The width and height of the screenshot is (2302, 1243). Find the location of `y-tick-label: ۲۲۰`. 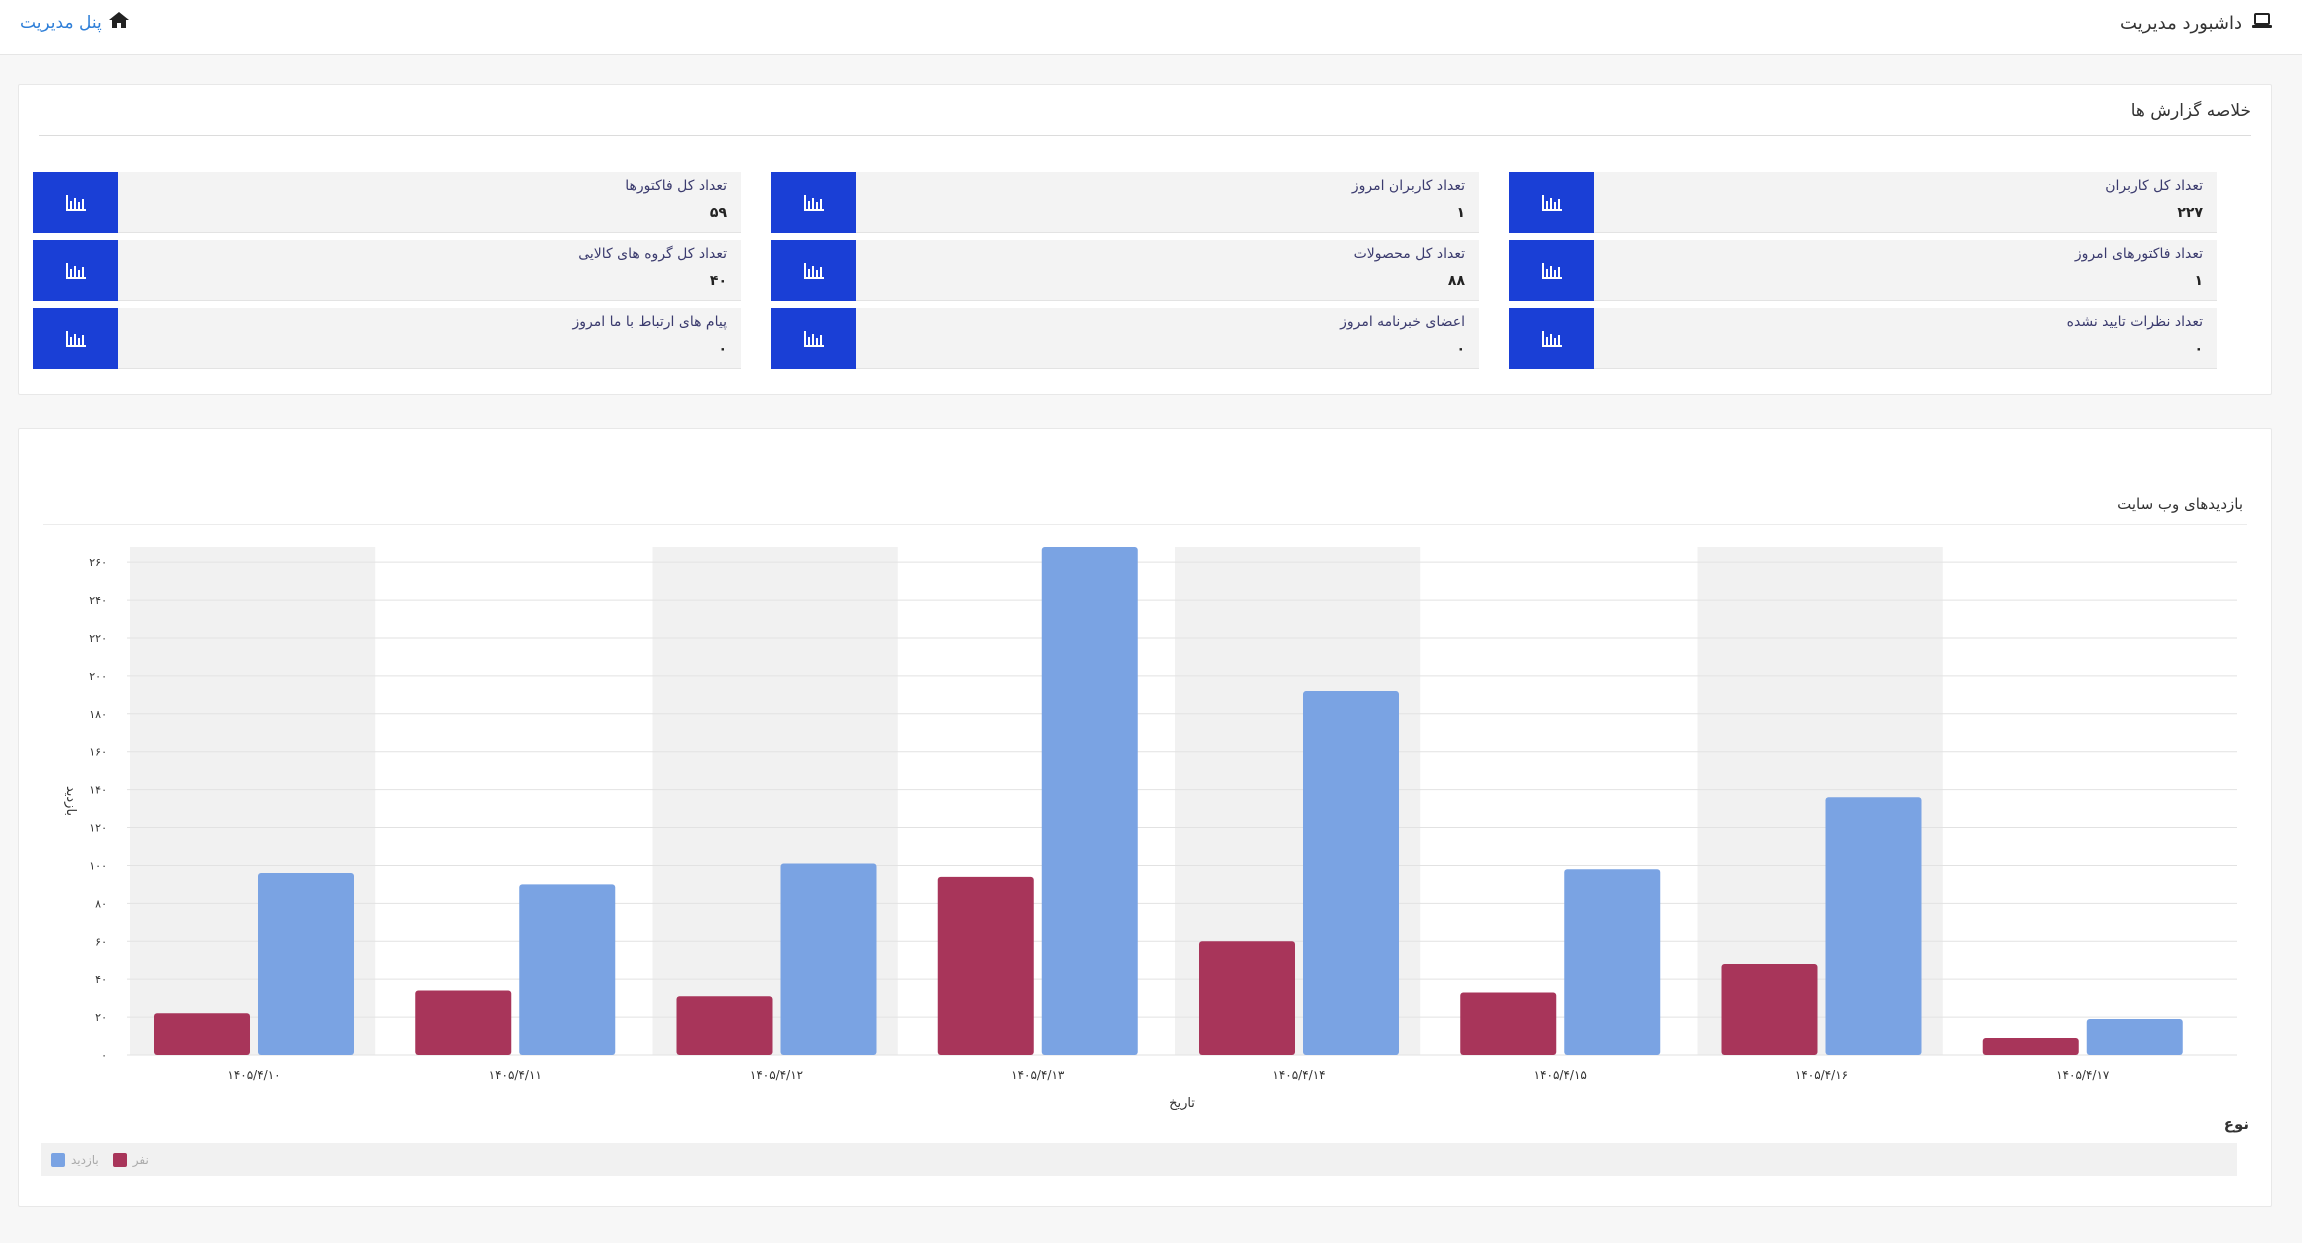

y-tick-label: ۲۲۰ is located at coordinates (98, 638).